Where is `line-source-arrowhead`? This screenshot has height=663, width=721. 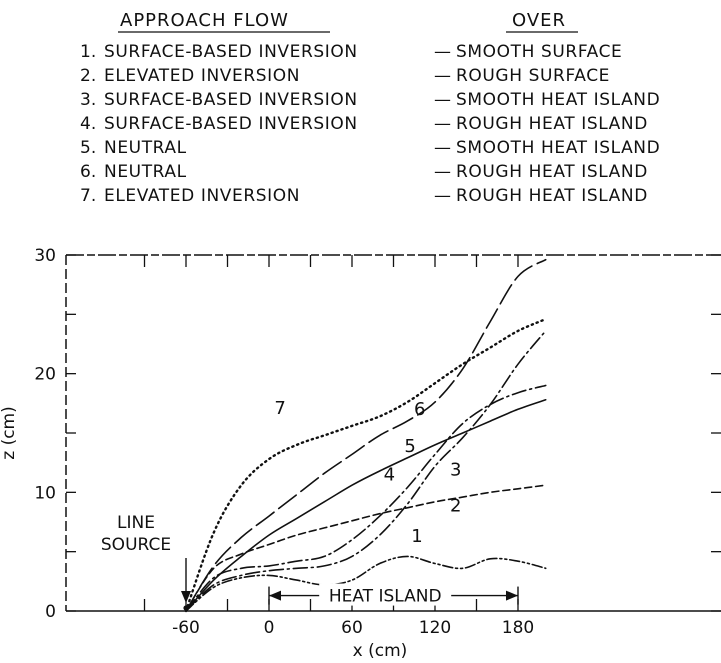
line-source-arrowhead is located at coordinates (186, 597).